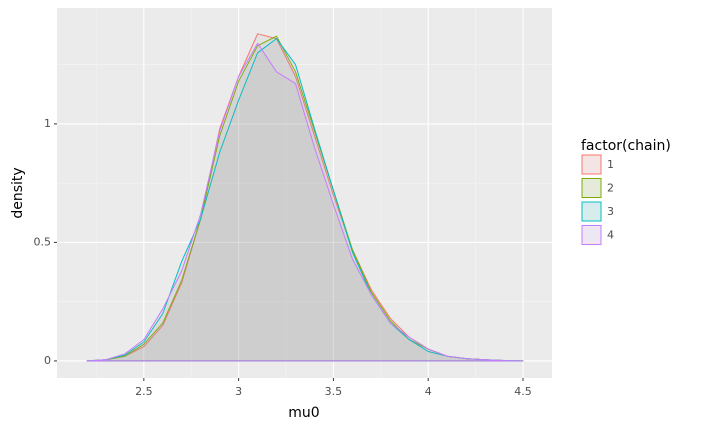 The width and height of the screenshot is (705, 430). I want to click on legend-label: 1, so click(610, 164).